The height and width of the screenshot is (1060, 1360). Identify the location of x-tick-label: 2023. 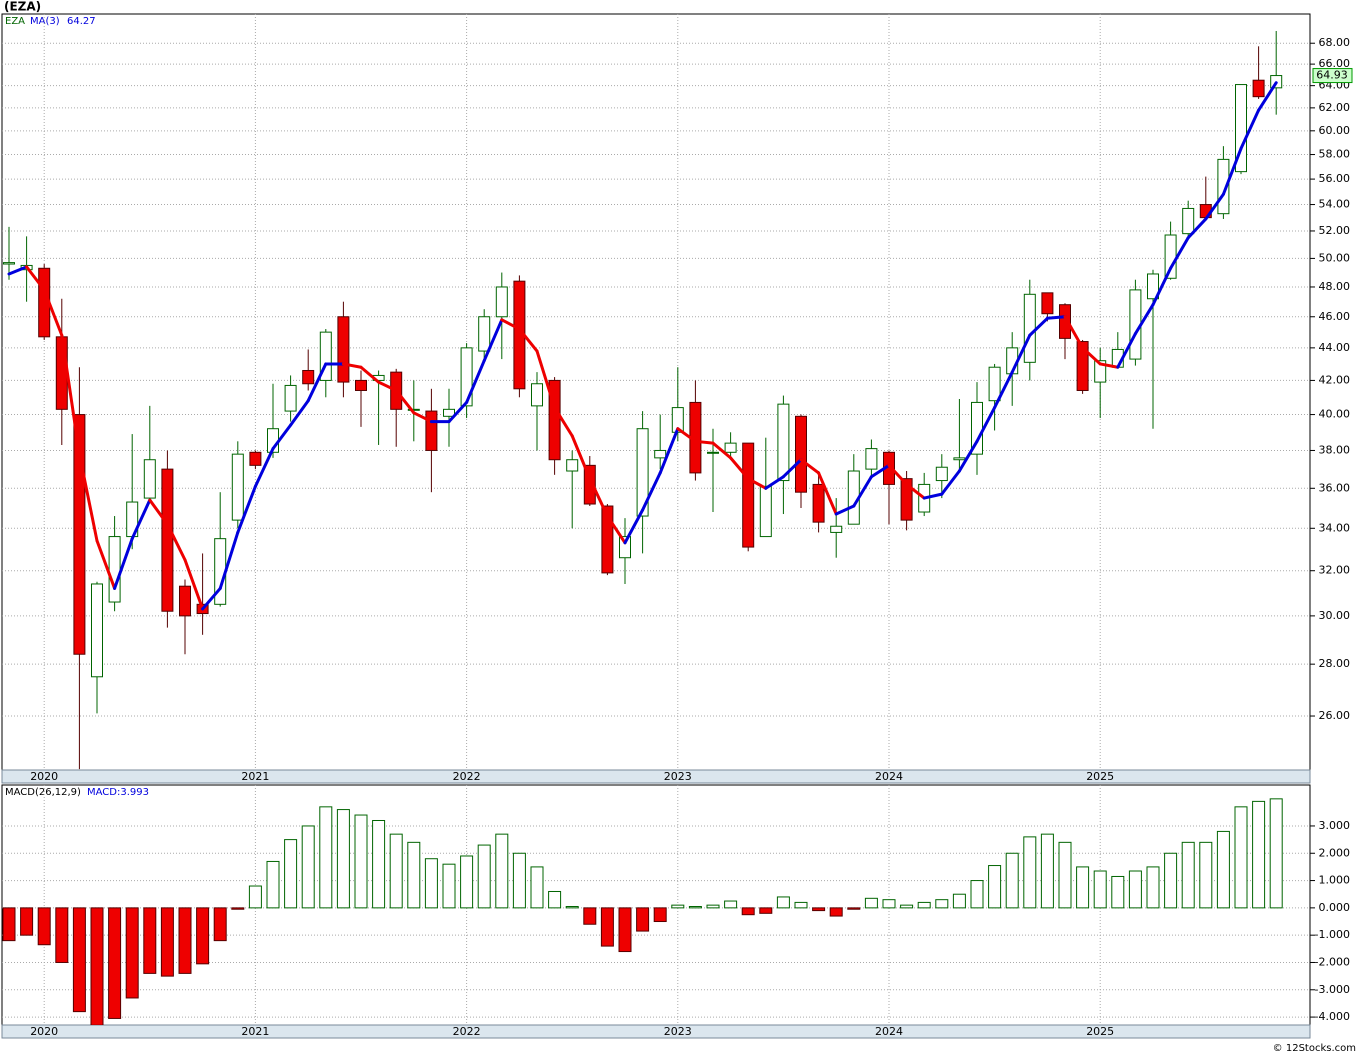
(678, 1031).